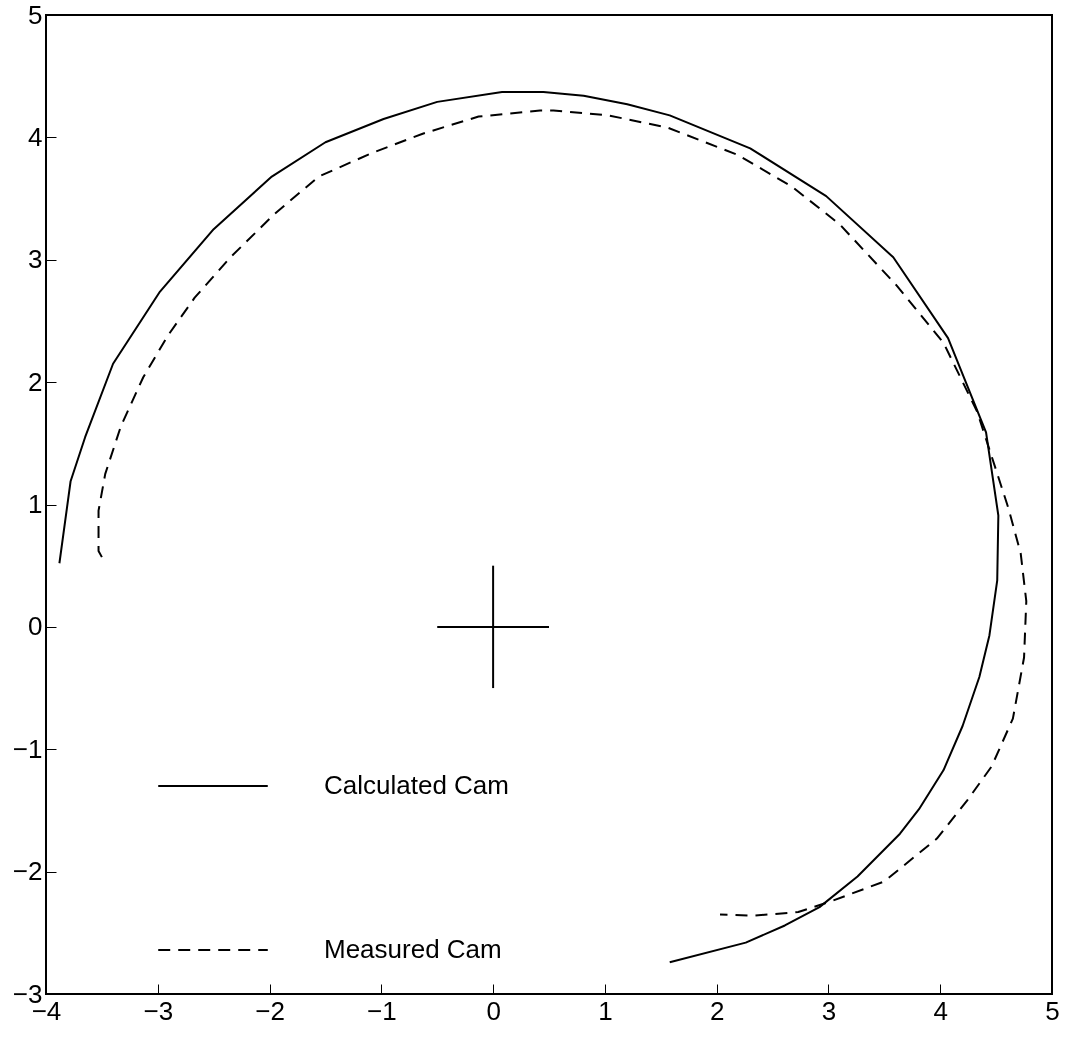 This screenshot has height=1042, width=1067. What do you see at coordinates (413, 949) in the screenshot?
I see `legend-label: Measured Cam` at bounding box center [413, 949].